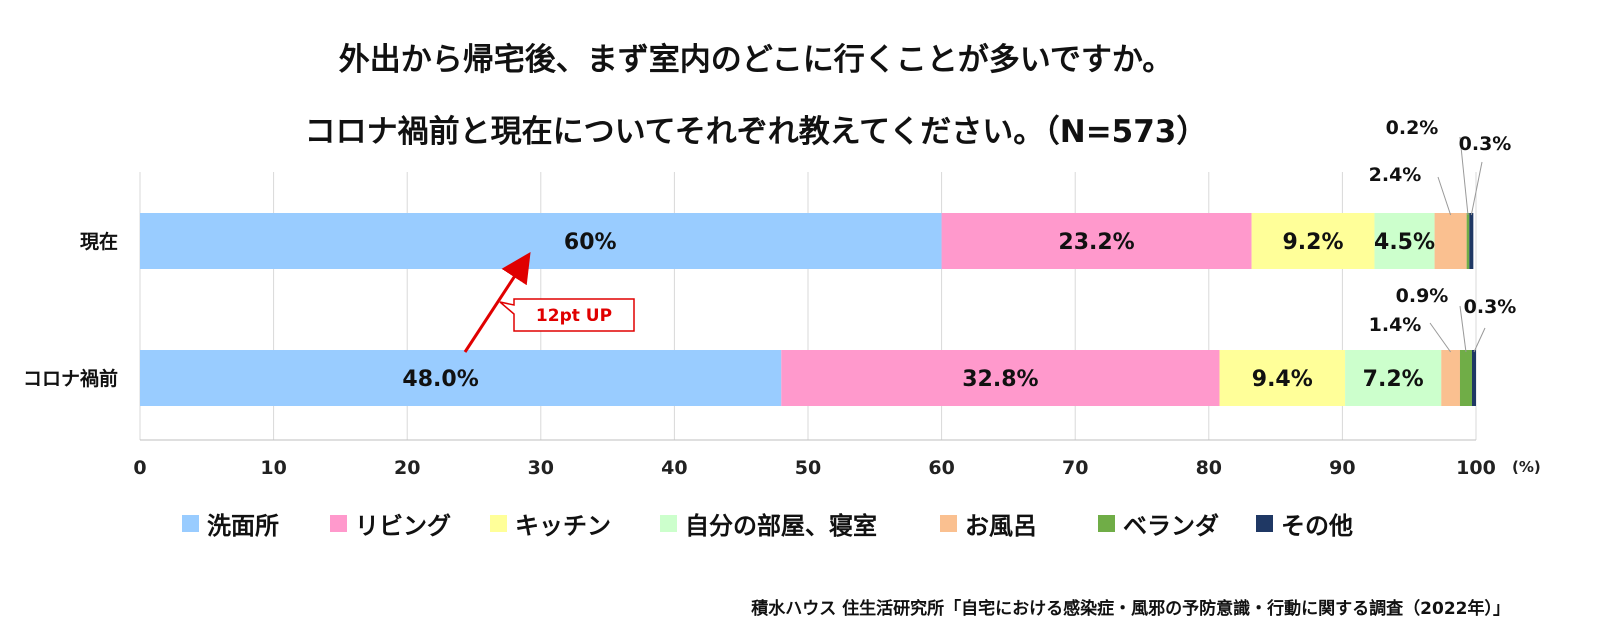 This screenshot has height=644, width=1600. I want to click on chart-title-line1: 外出から帰宅後、まず室内のどこに行くことが多いですか。, so click(756, 60).